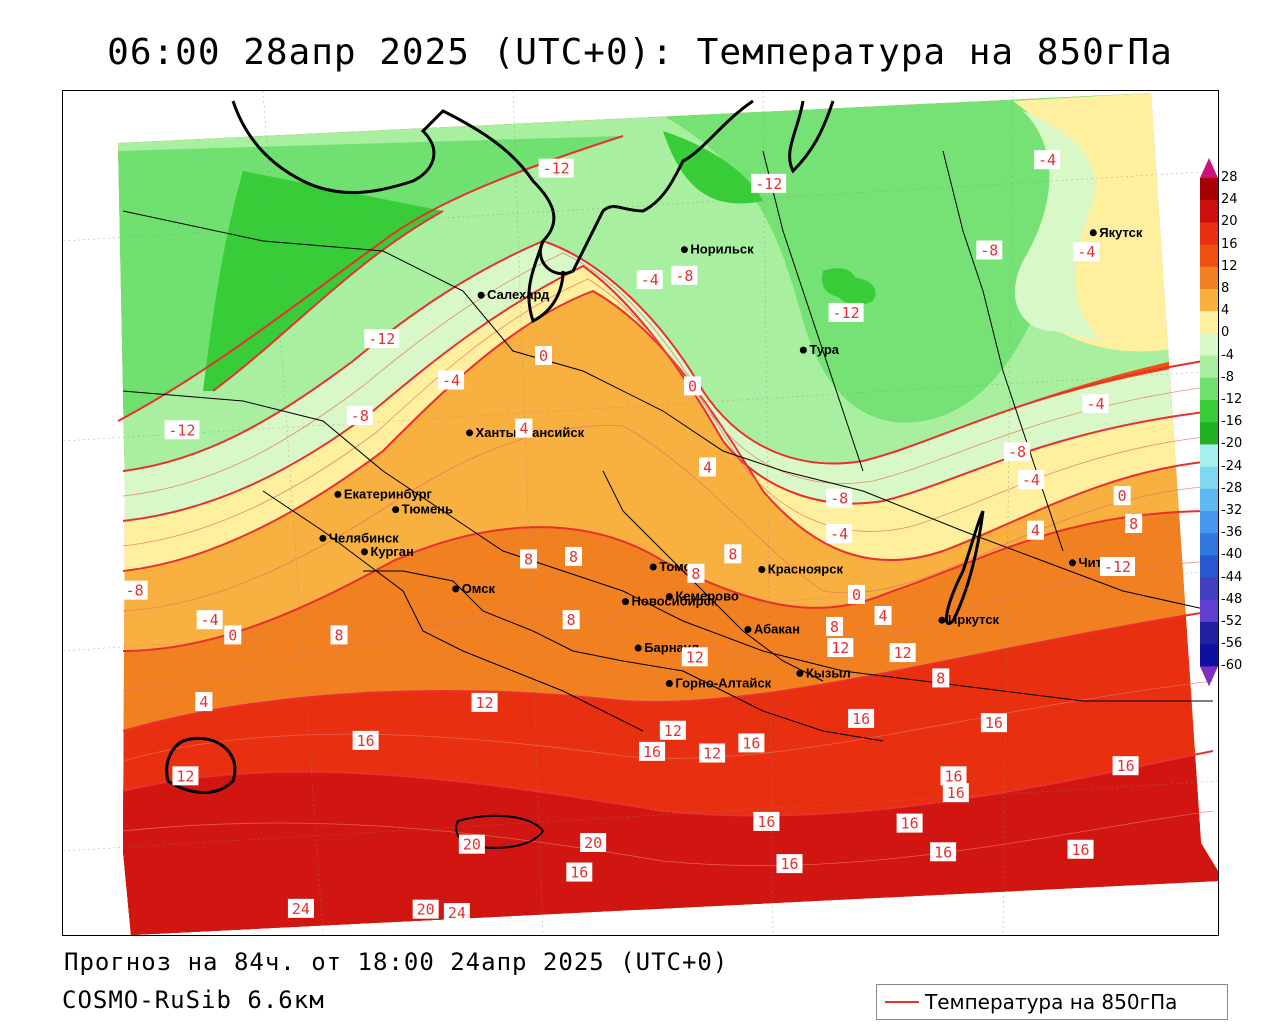  I want to click on city-marker: Екатеринбург, so click(383, 493).